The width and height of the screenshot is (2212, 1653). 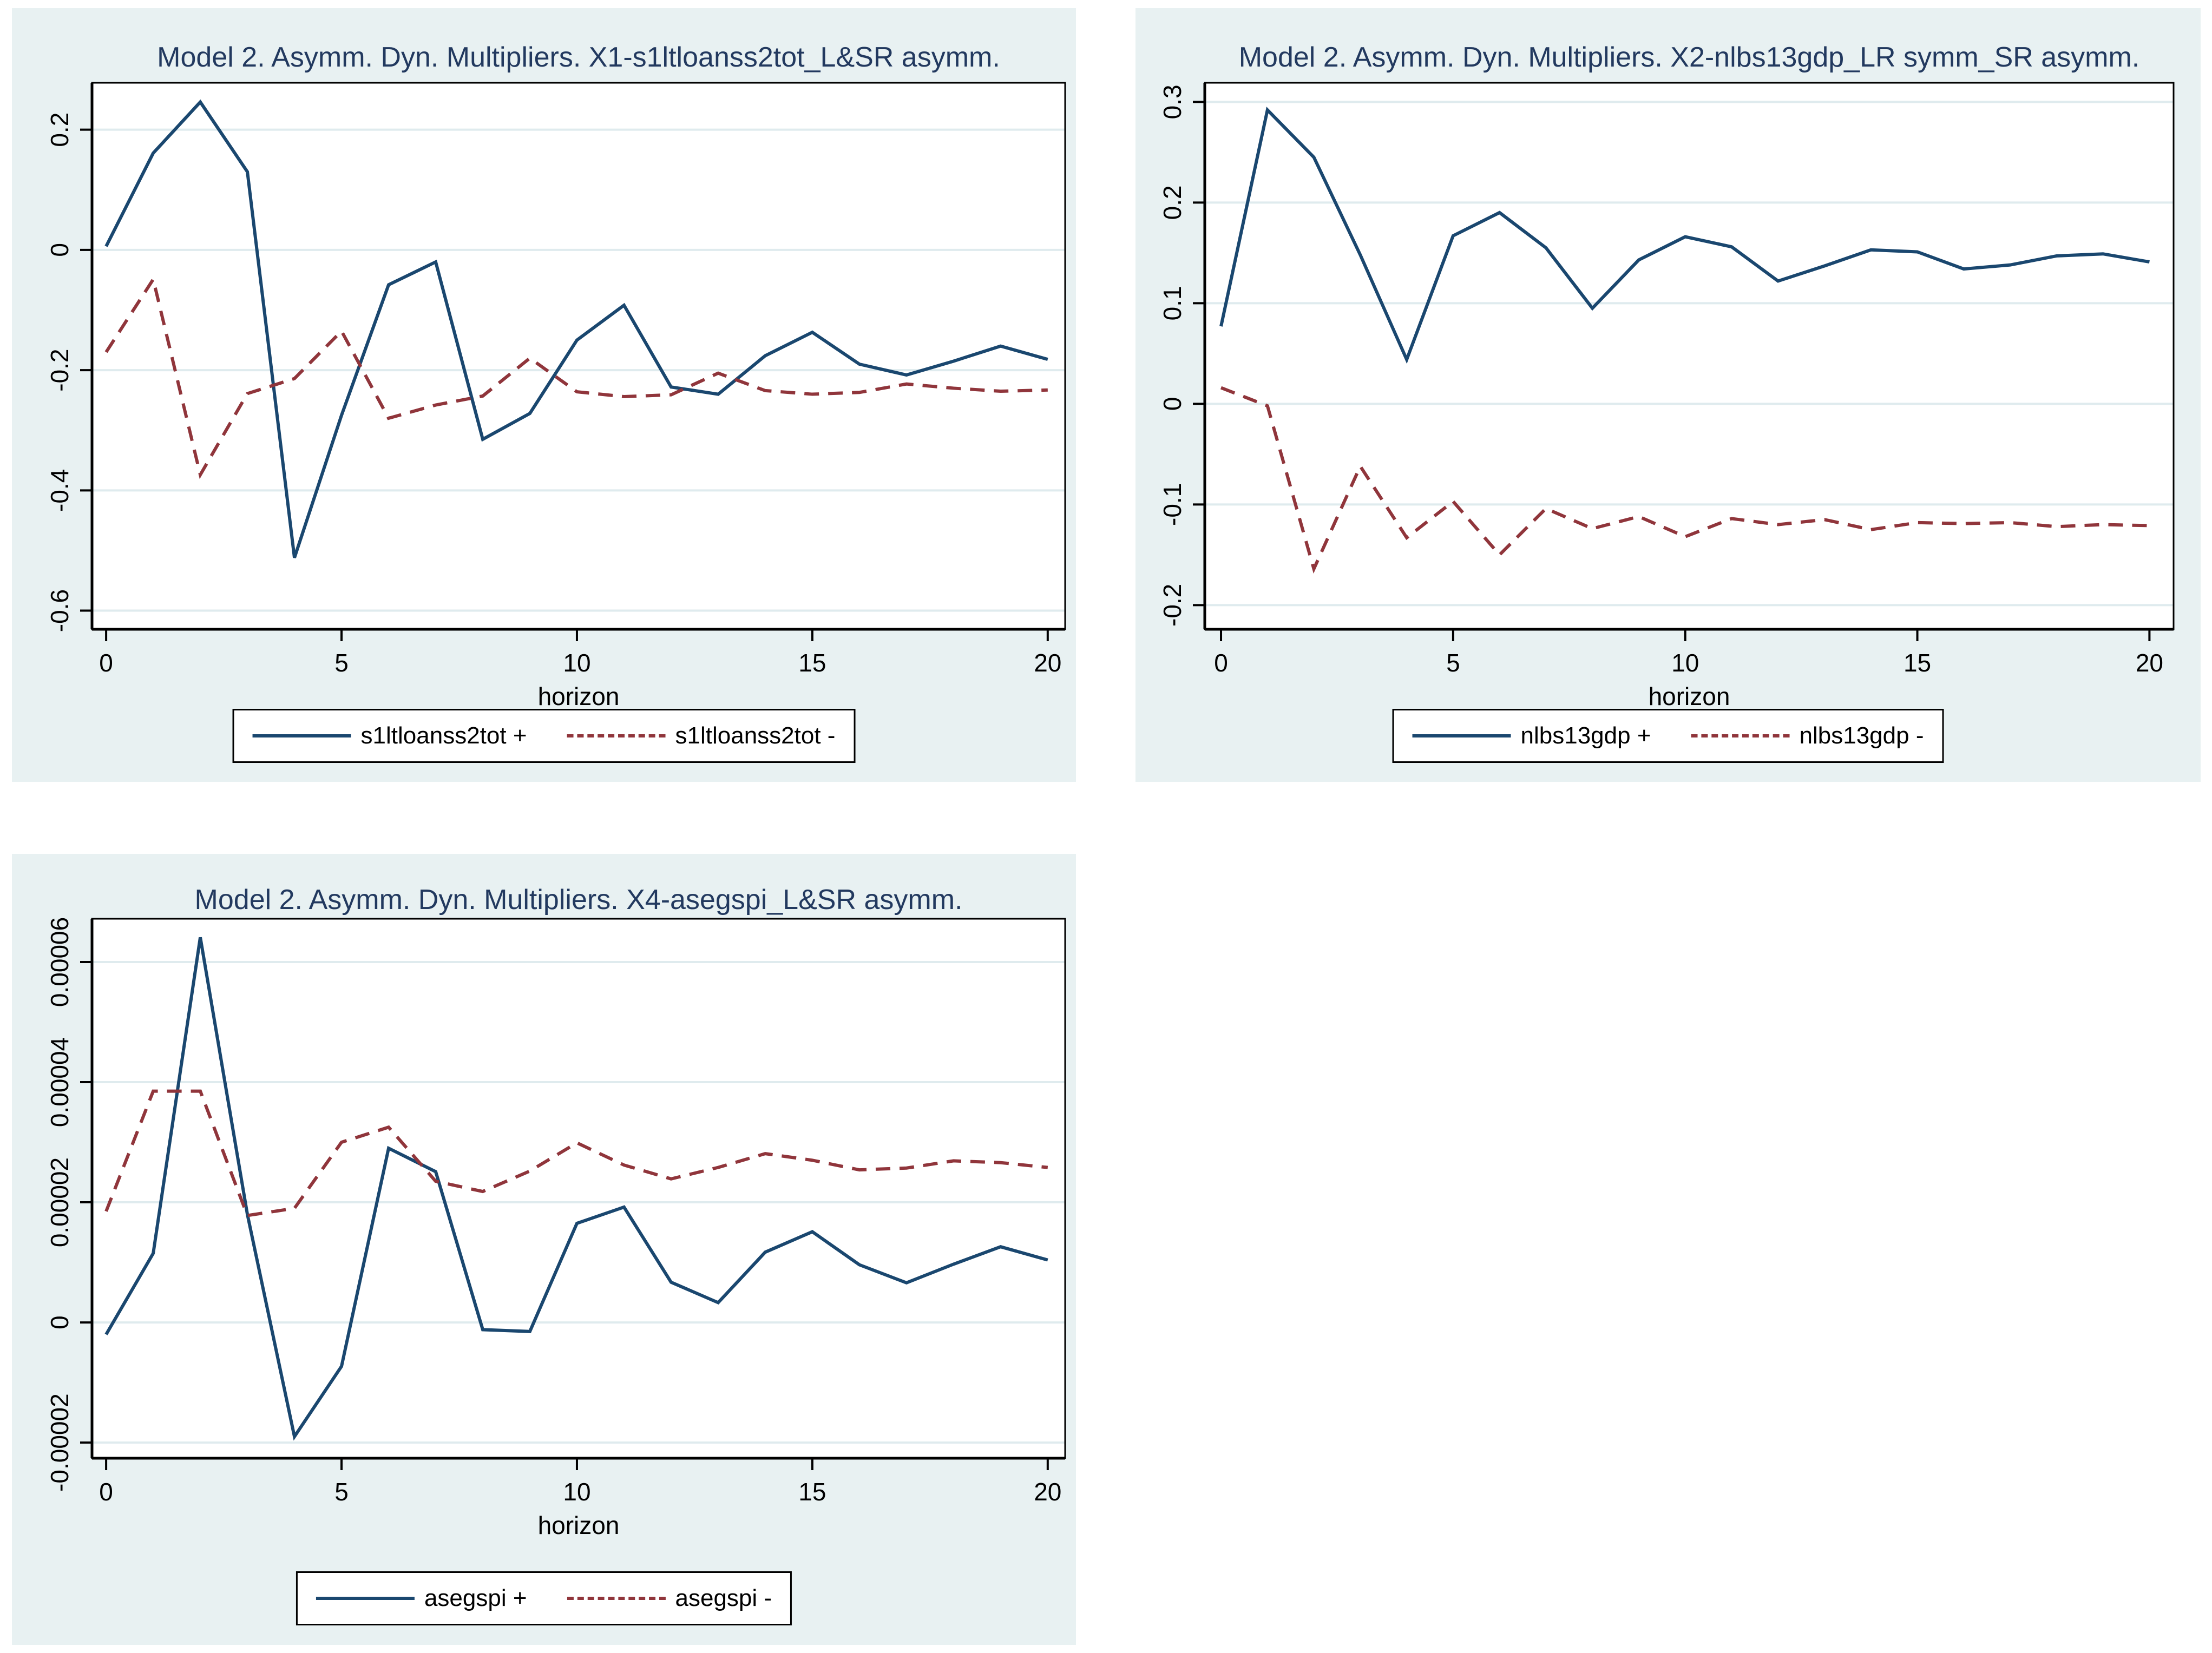 What do you see at coordinates (59, 1082) in the screenshot?
I see `svg-text: 0.00004` at bounding box center [59, 1082].